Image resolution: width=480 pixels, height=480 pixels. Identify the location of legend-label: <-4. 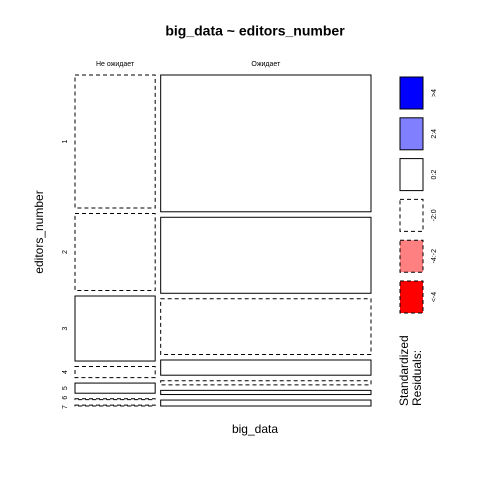
(434, 297).